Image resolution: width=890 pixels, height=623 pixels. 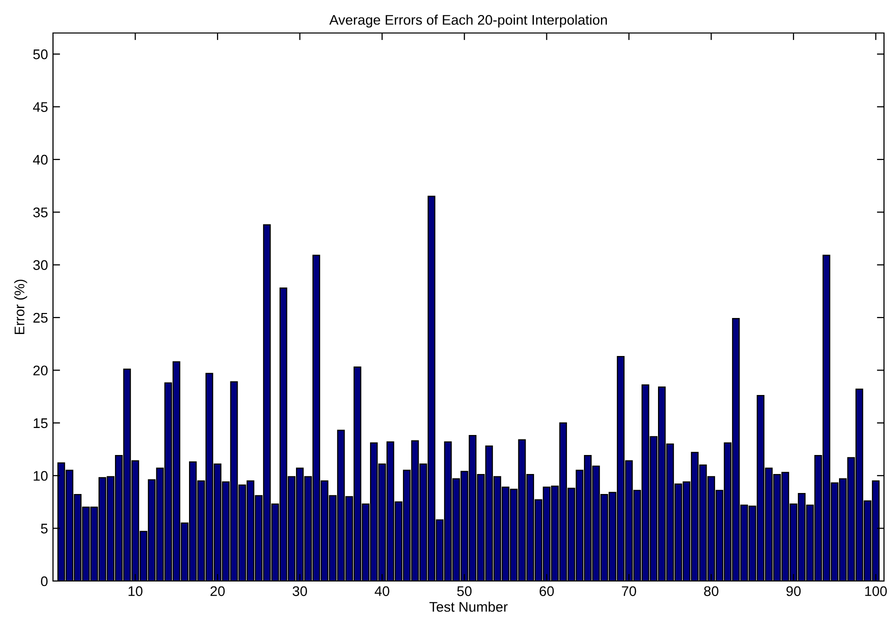 I want to click on x-axis-title: Test Number, so click(x=468, y=607).